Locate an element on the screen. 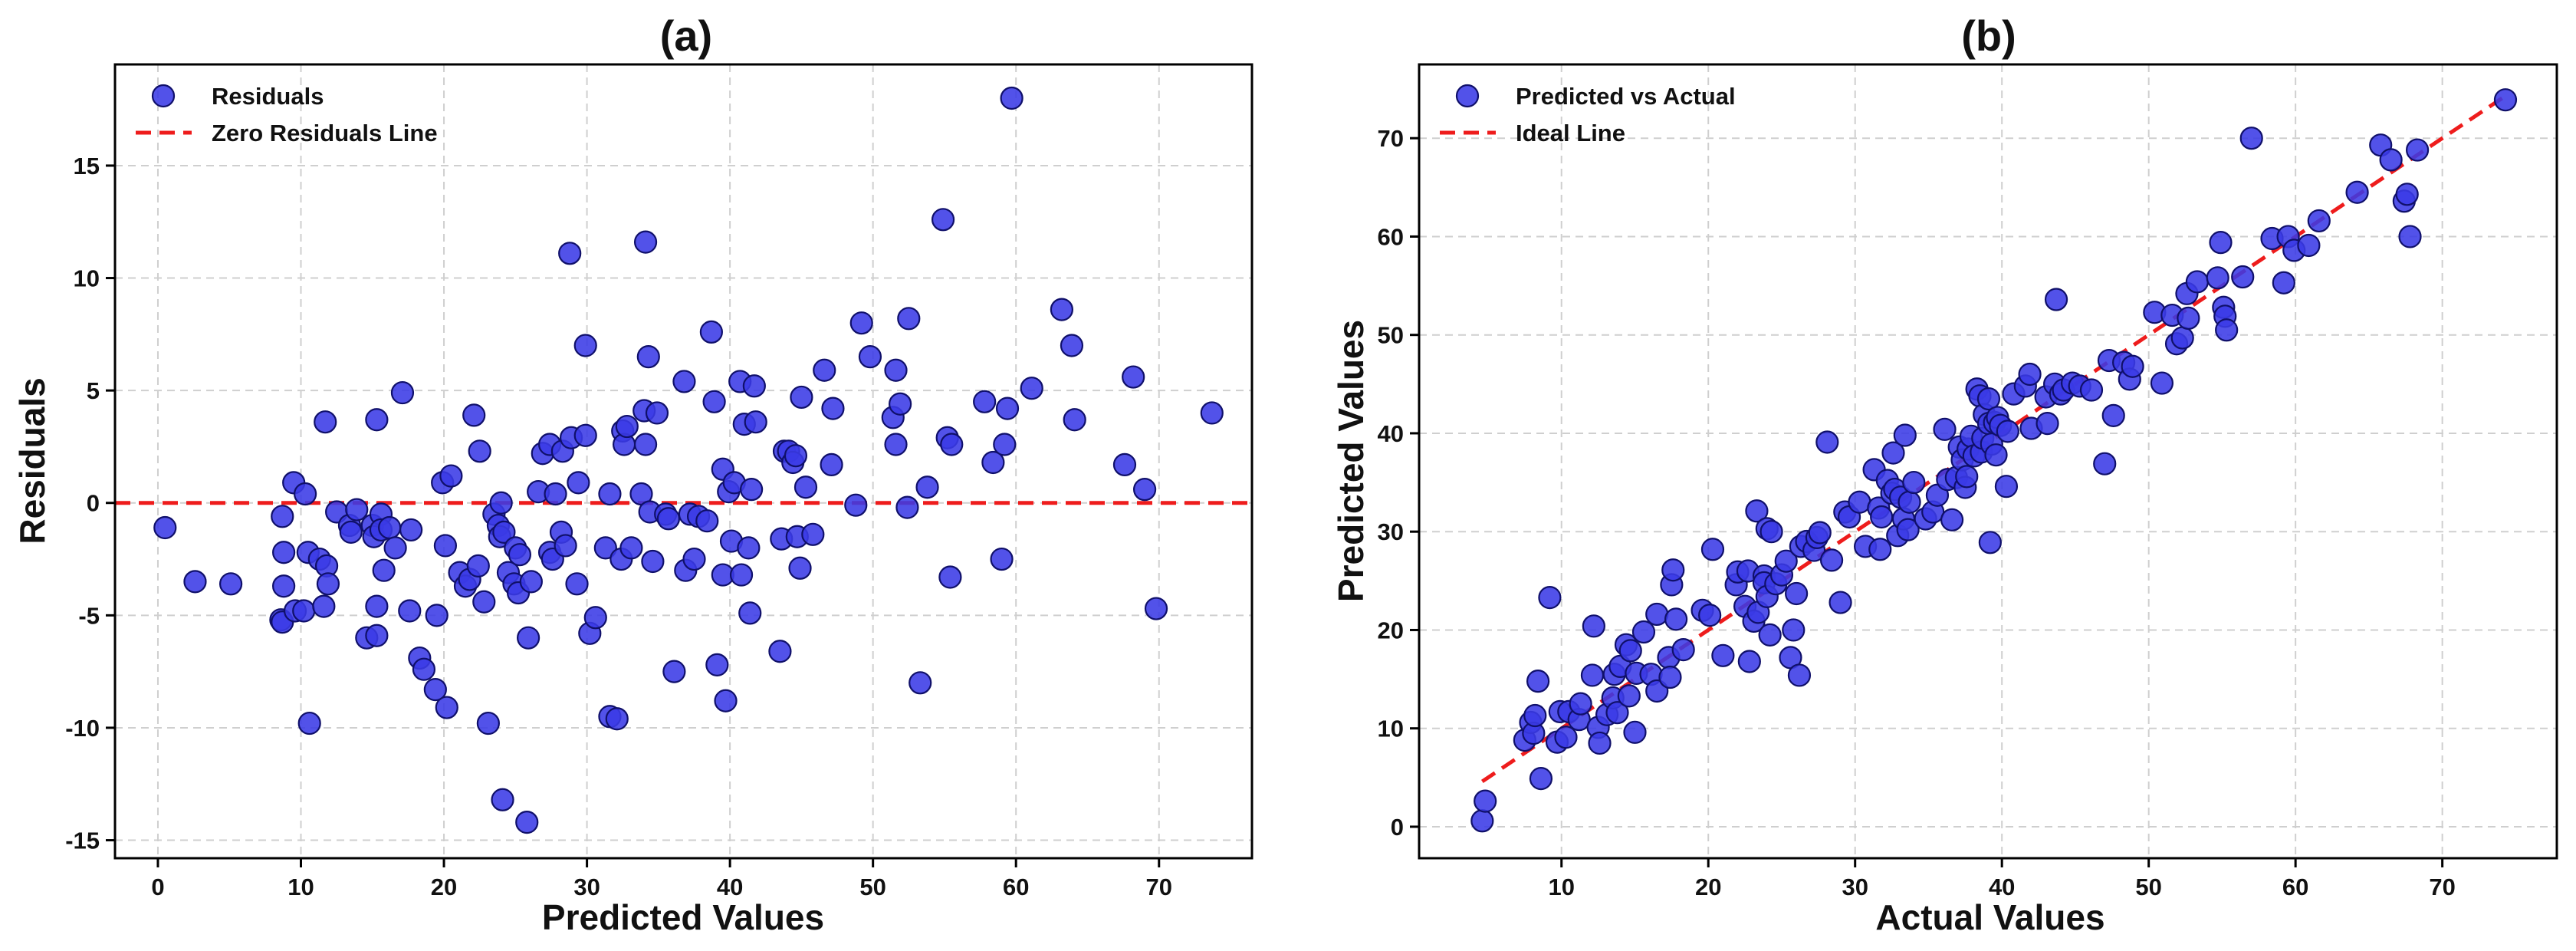 The height and width of the screenshot is (951, 2576). panel-a-x-tick-label: 10 is located at coordinates (301, 887).